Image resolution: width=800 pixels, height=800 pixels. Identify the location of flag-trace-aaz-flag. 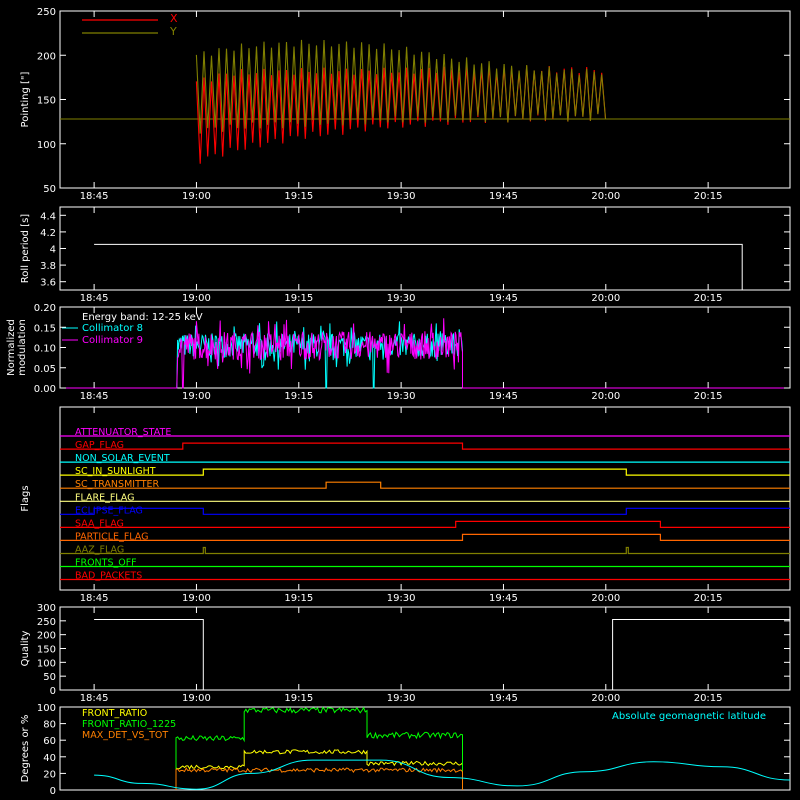
(425, 550).